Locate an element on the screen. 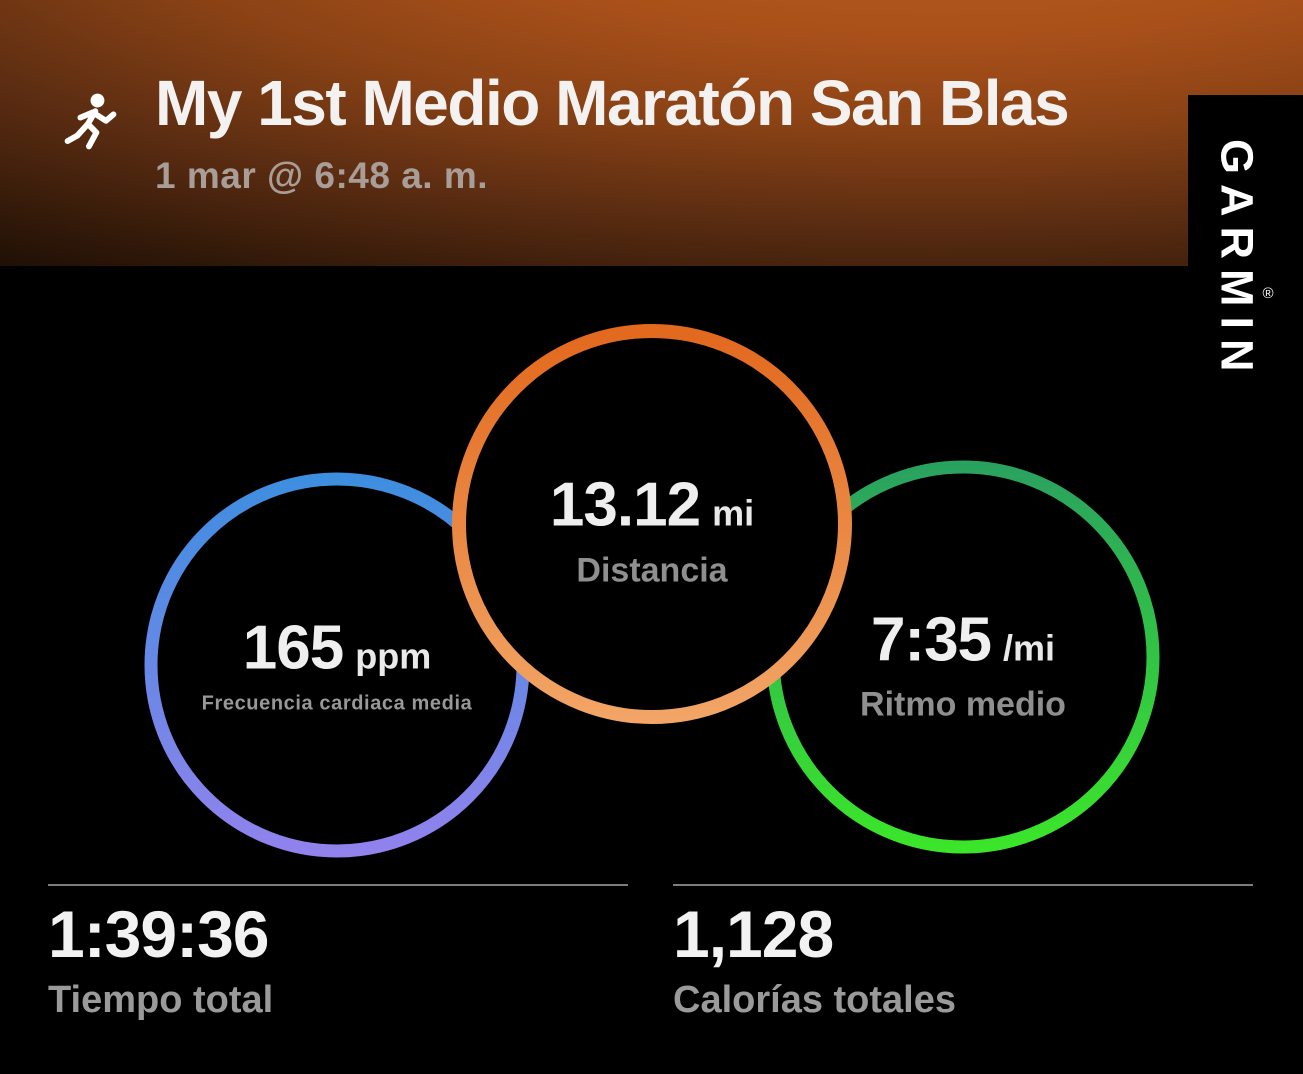 The height and width of the screenshot is (1074, 1303). pace-metric: 7:35 /mi is located at coordinates (963, 640).